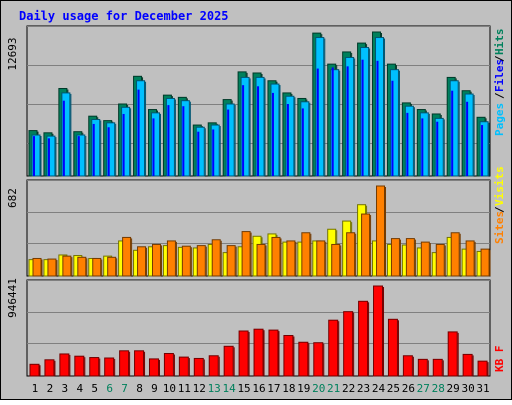  I want to click on day-label: 3, so click(65, 388).